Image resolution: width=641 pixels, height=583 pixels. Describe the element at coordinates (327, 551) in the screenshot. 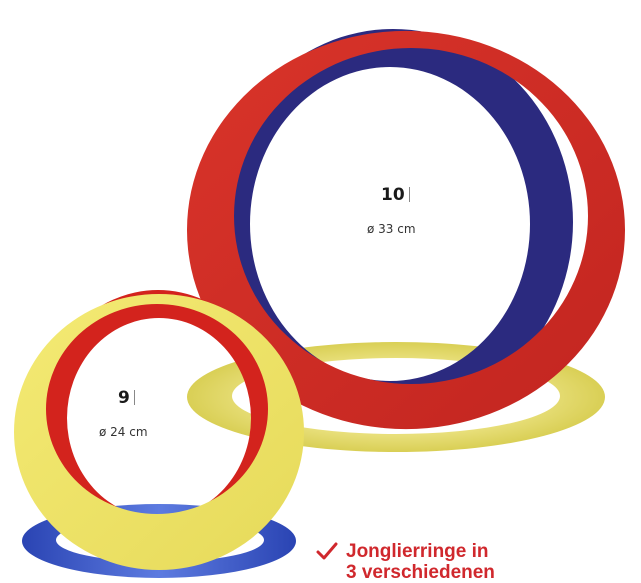

I see `check-icon` at that location.